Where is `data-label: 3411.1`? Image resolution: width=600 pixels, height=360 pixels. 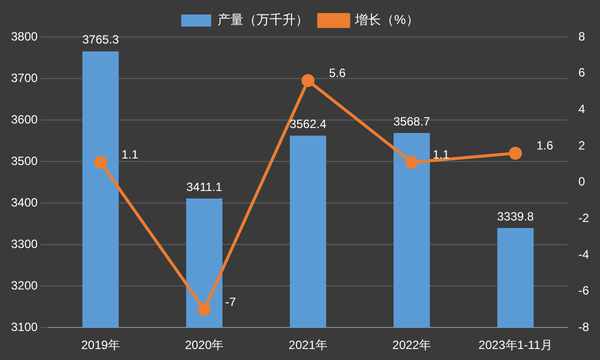 data-label: 3411.1 is located at coordinates (204, 187).